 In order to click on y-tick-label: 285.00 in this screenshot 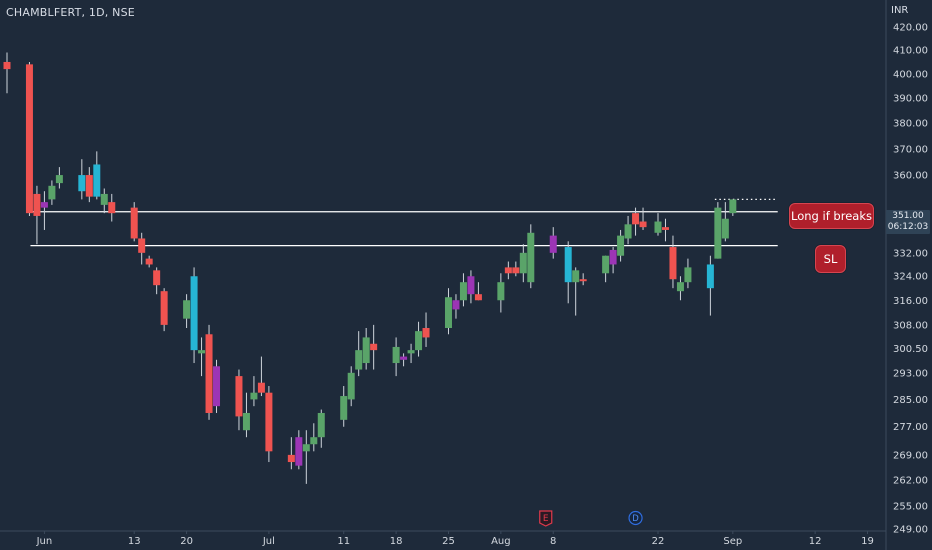, I will do `click(910, 400)`.